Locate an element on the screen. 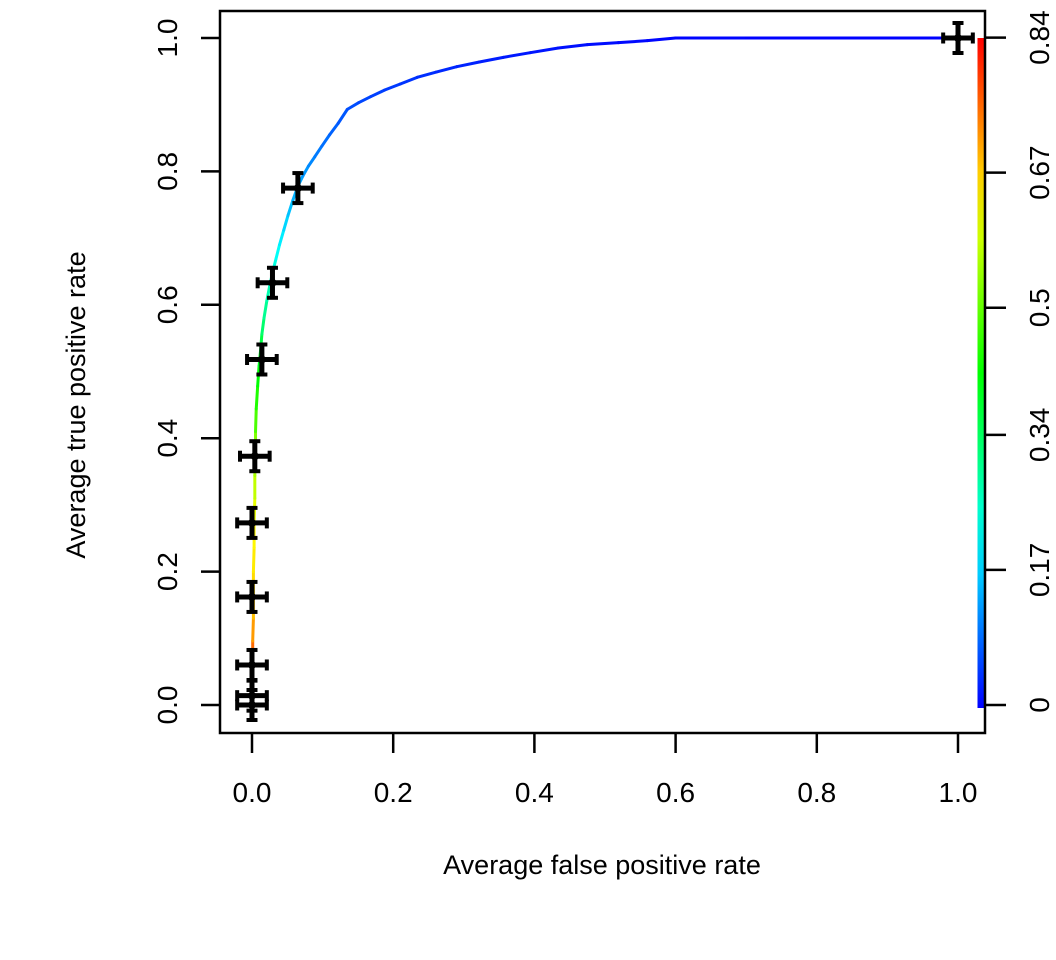 This screenshot has width=1056, height=960. colorbar-tick-label: 0.17 is located at coordinates (1039, 570).